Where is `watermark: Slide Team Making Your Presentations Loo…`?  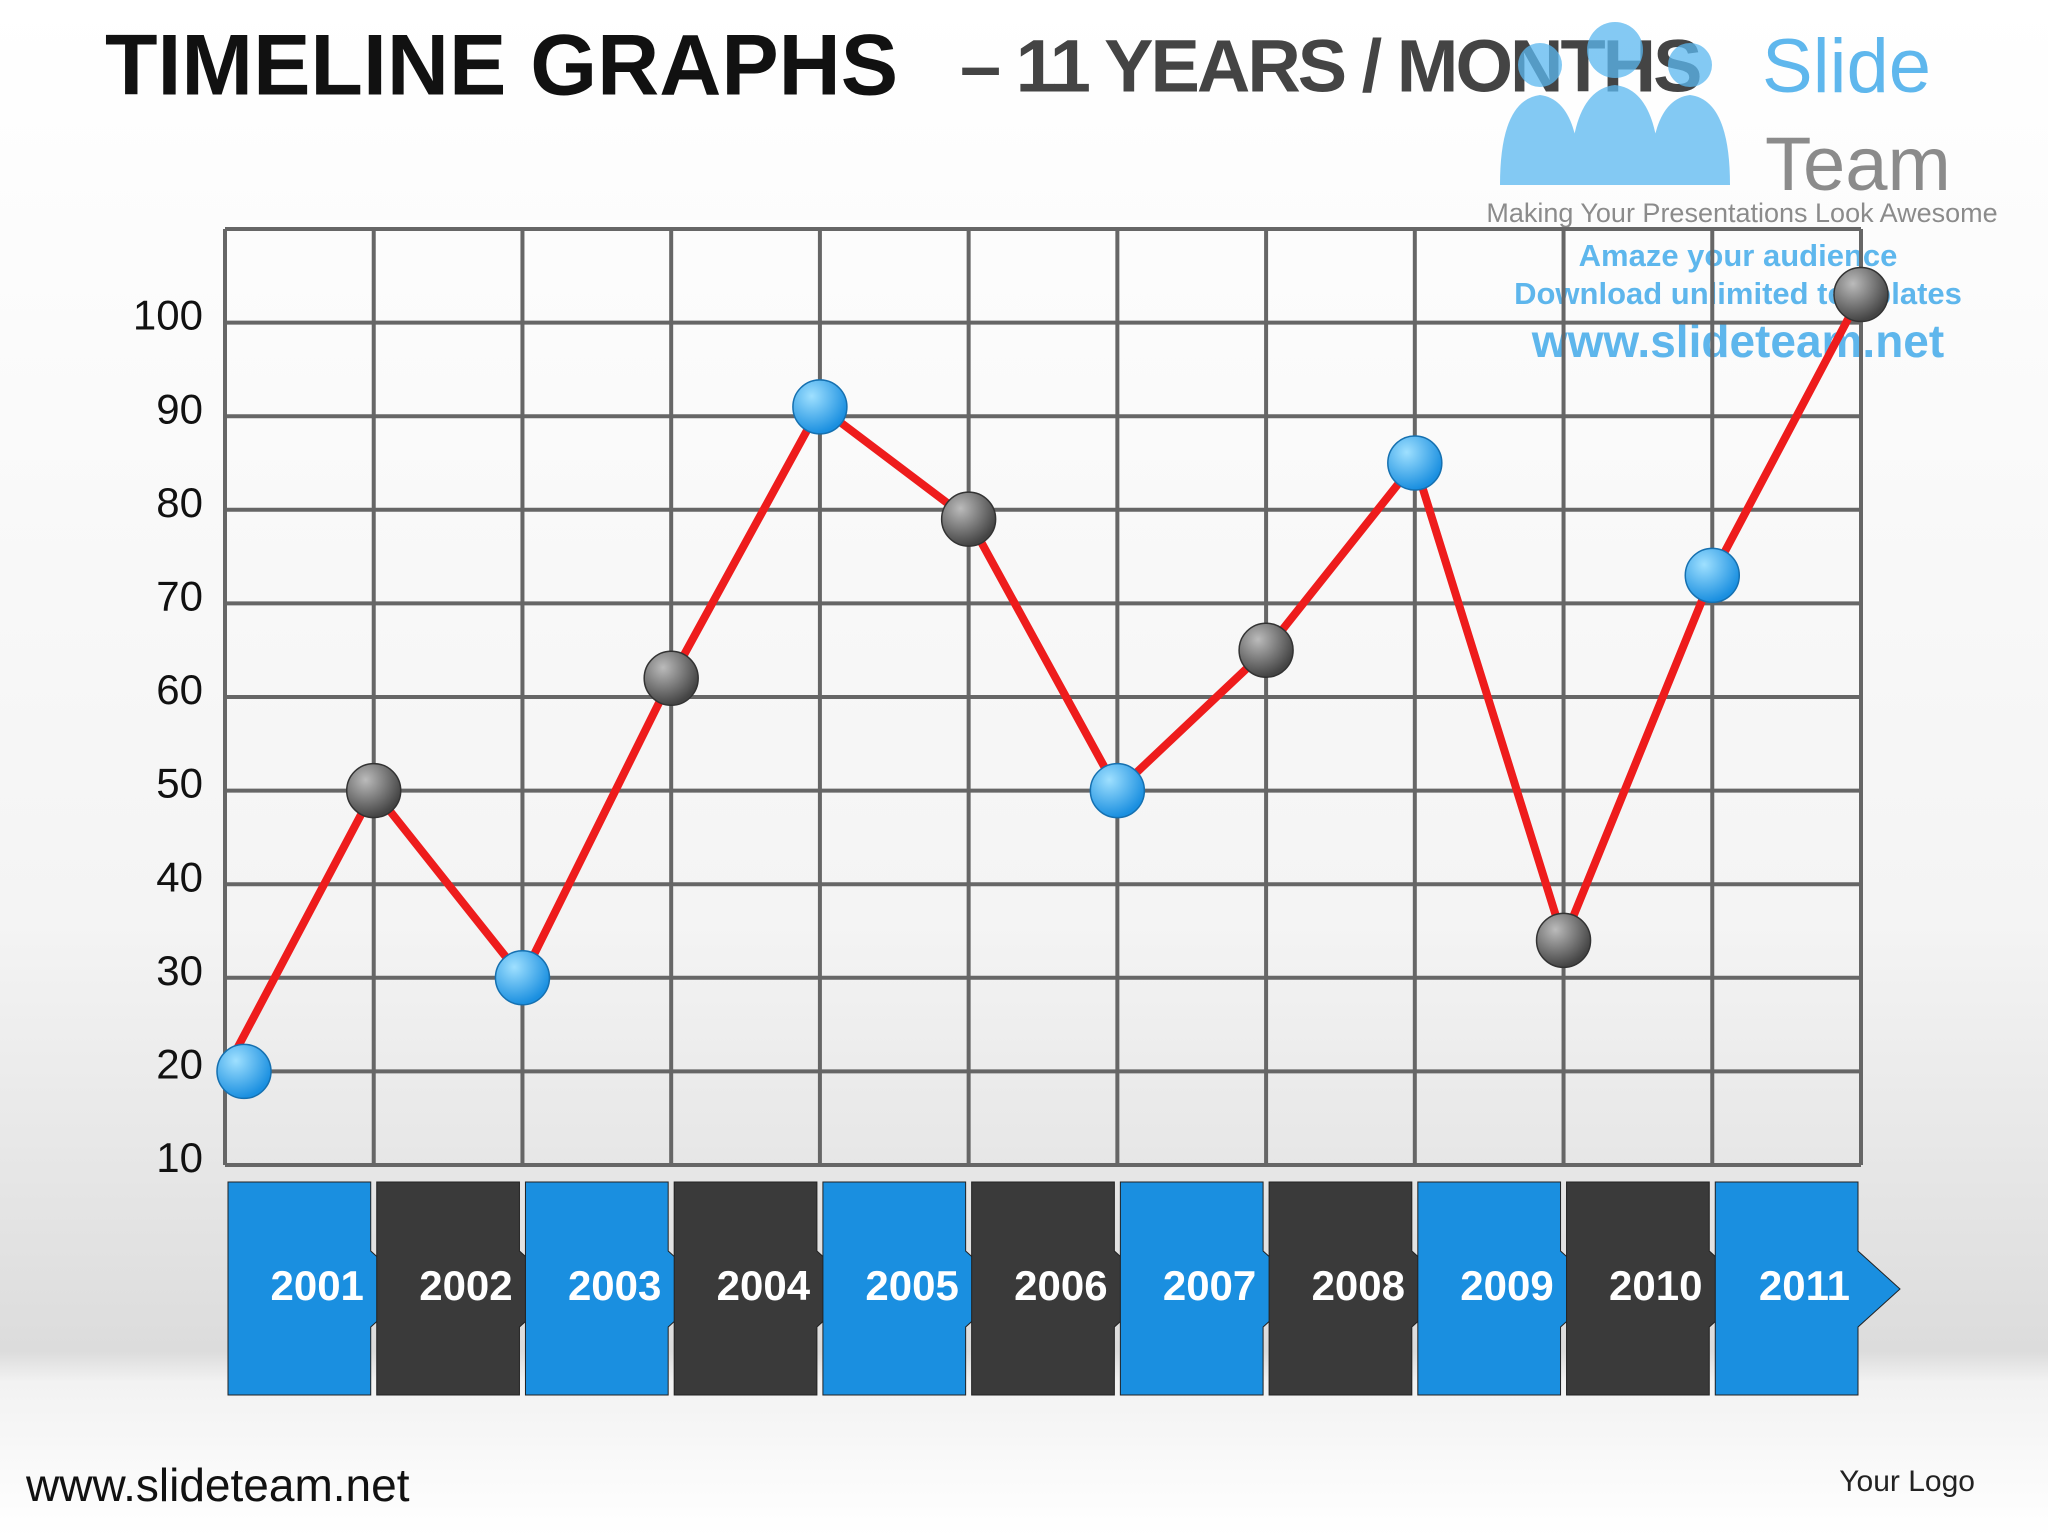 watermark: Slide Team Making Your Presentations Loo… is located at coordinates (1742, 194).